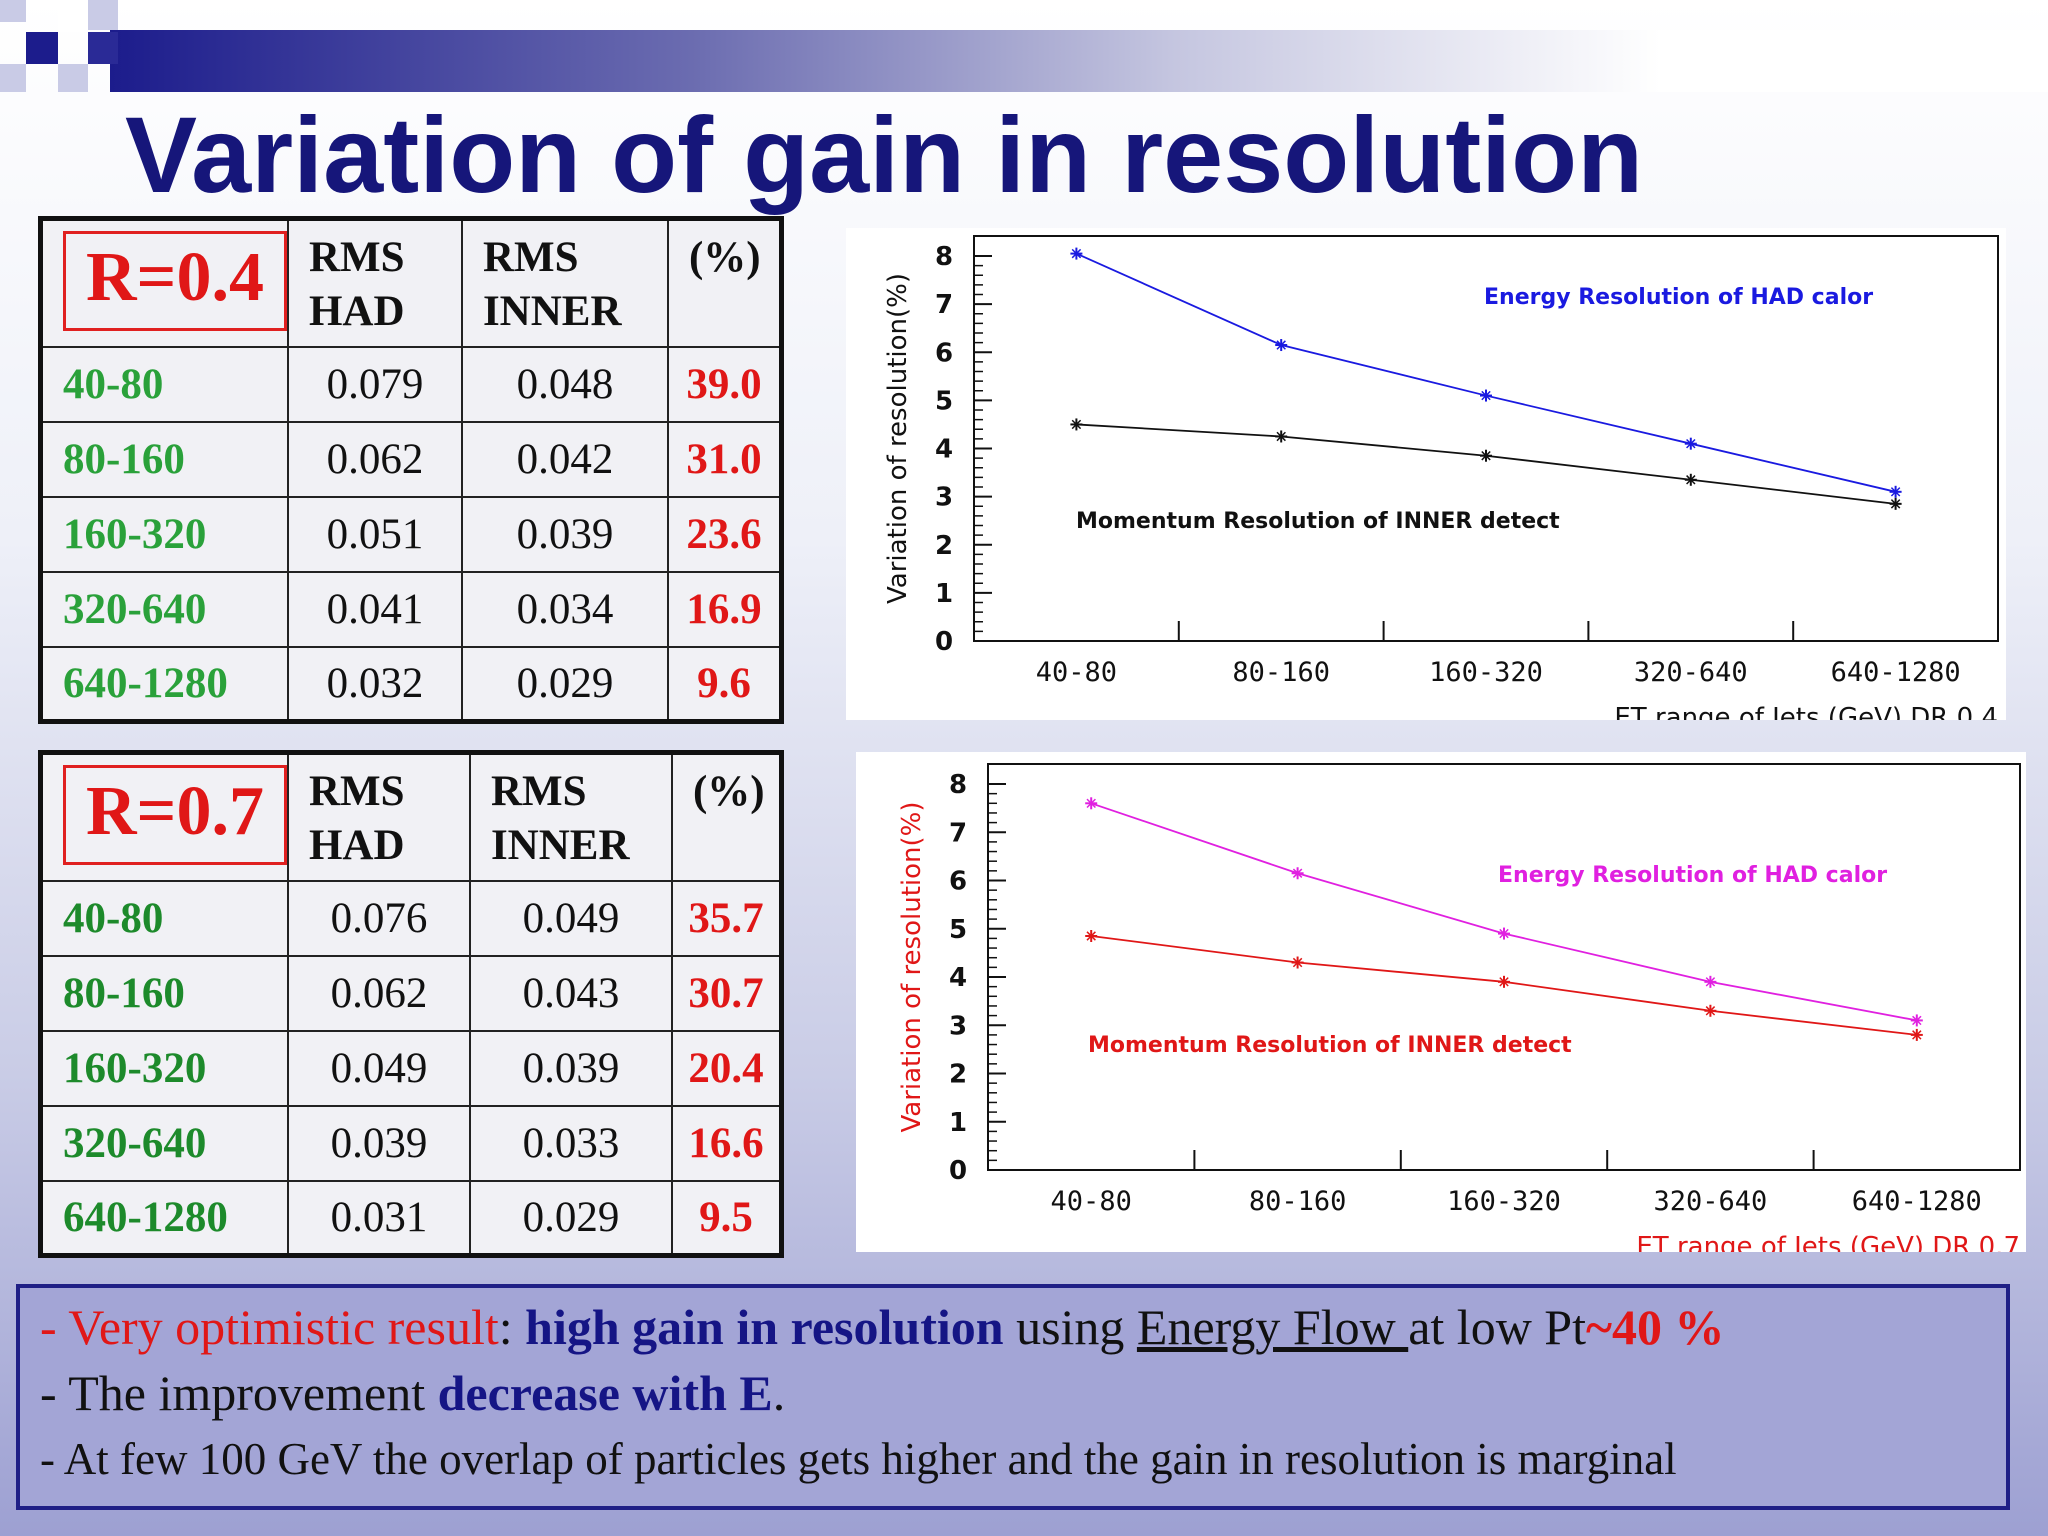  I want to click on table-row: 320-640 0.041 0.034 16.9, so click(411, 609).